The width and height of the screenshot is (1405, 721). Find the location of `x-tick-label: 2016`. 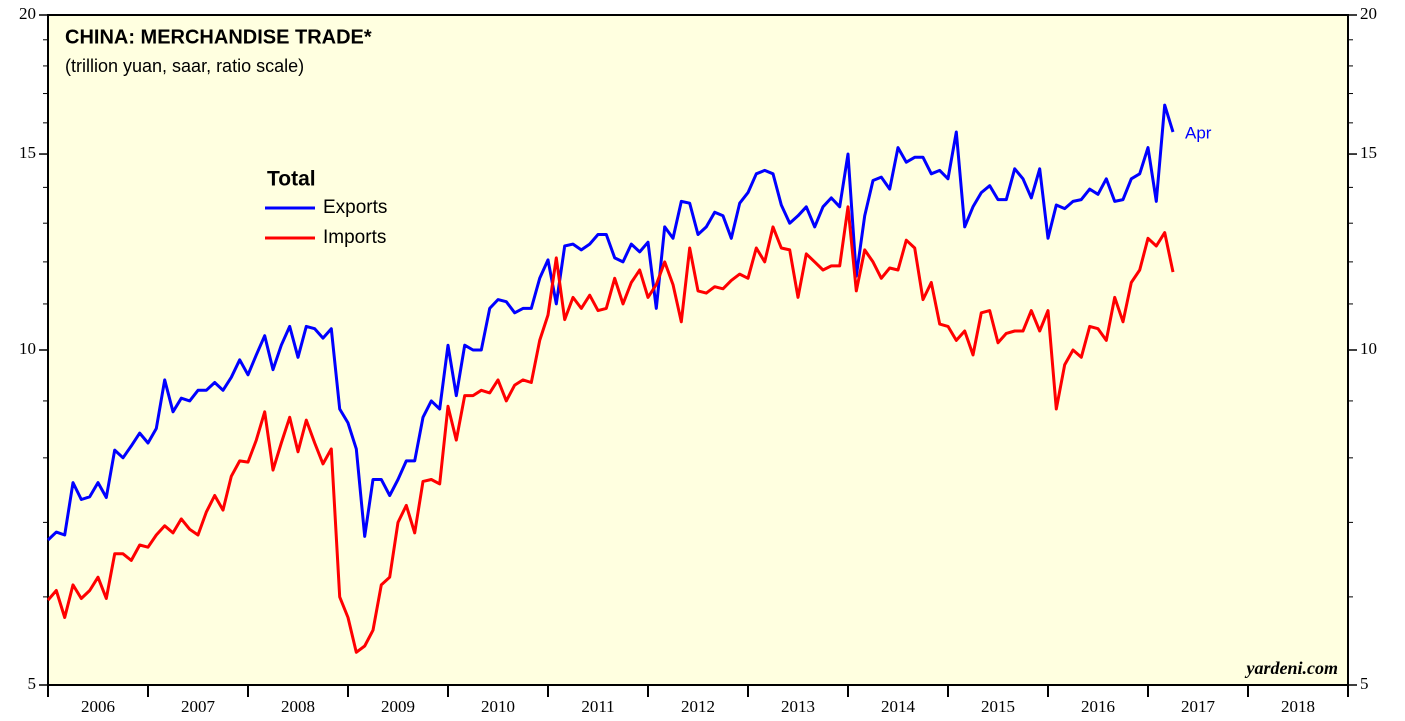

x-tick-label: 2016 is located at coordinates (1098, 706).